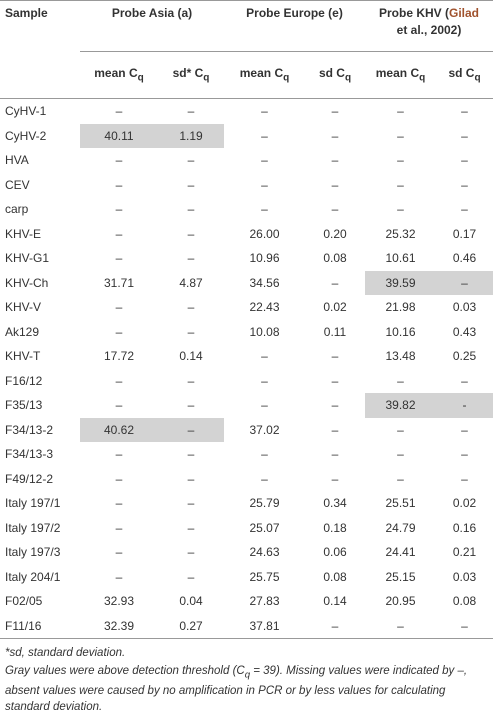  Describe the element at coordinates (119, 356) in the screenshot. I see `value-cell: 17.72` at that location.